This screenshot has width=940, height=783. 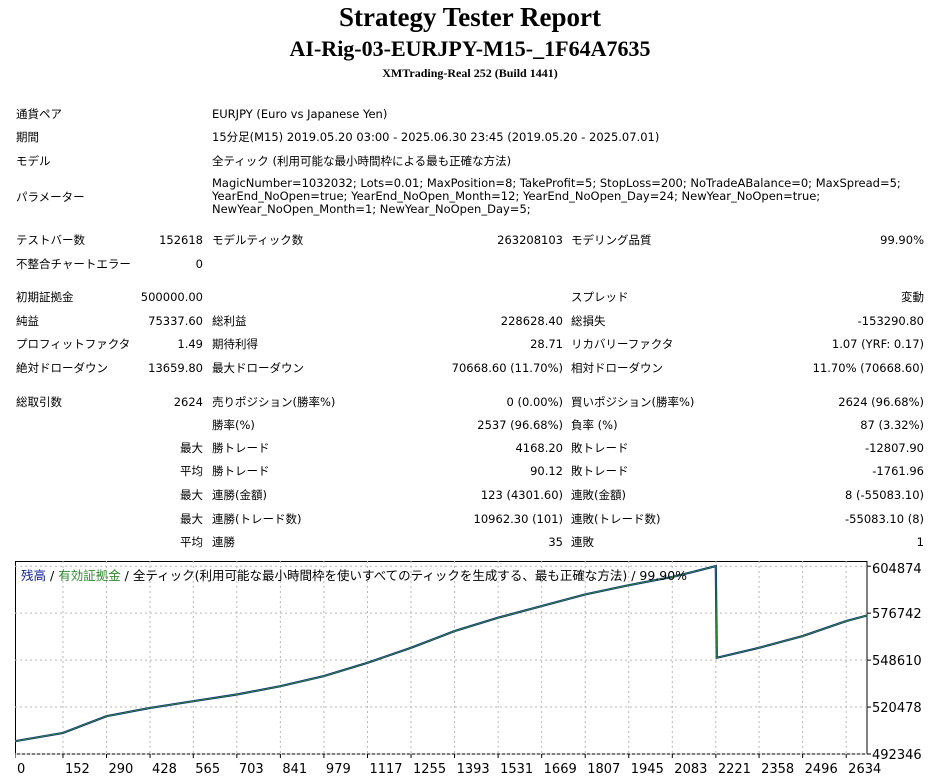 What do you see at coordinates (229, 321) in the screenshot?
I see `stat-gross-profit-label: 総利益` at bounding box center [229, 321].